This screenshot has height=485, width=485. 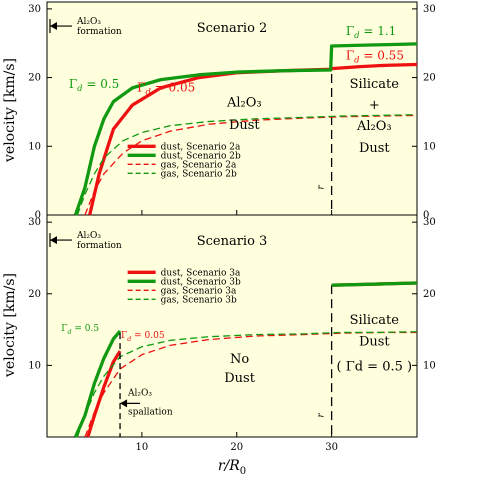 What do you see at coordinates (88, 22) in the screenshot?
I see `formation-label-1-top: Al₂O₃` at bounding box center [88, 22].